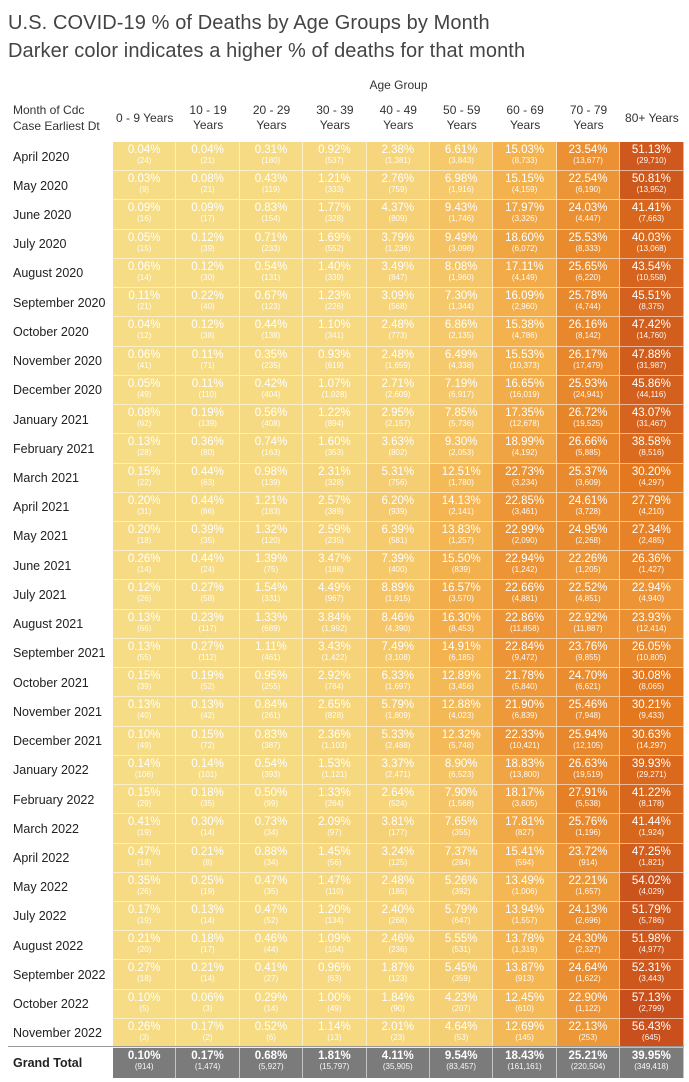 The image size is (689, 1082). Describe the element at coordinates (207, 822) in the screenshot. I see `cell-percent: 0.30%` at that location.